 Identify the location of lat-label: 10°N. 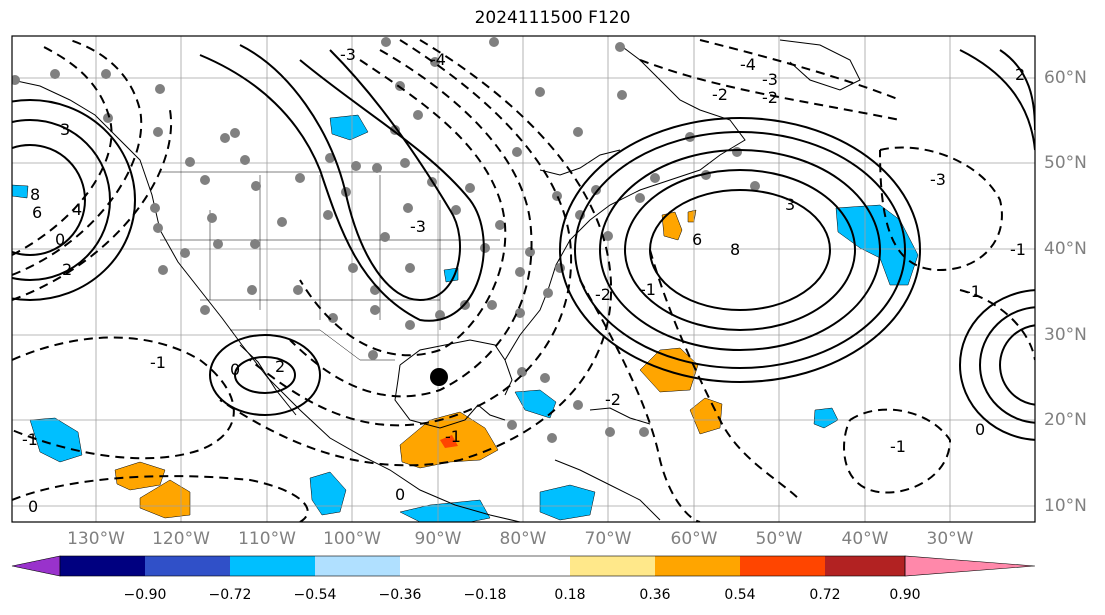
(1065, 506).